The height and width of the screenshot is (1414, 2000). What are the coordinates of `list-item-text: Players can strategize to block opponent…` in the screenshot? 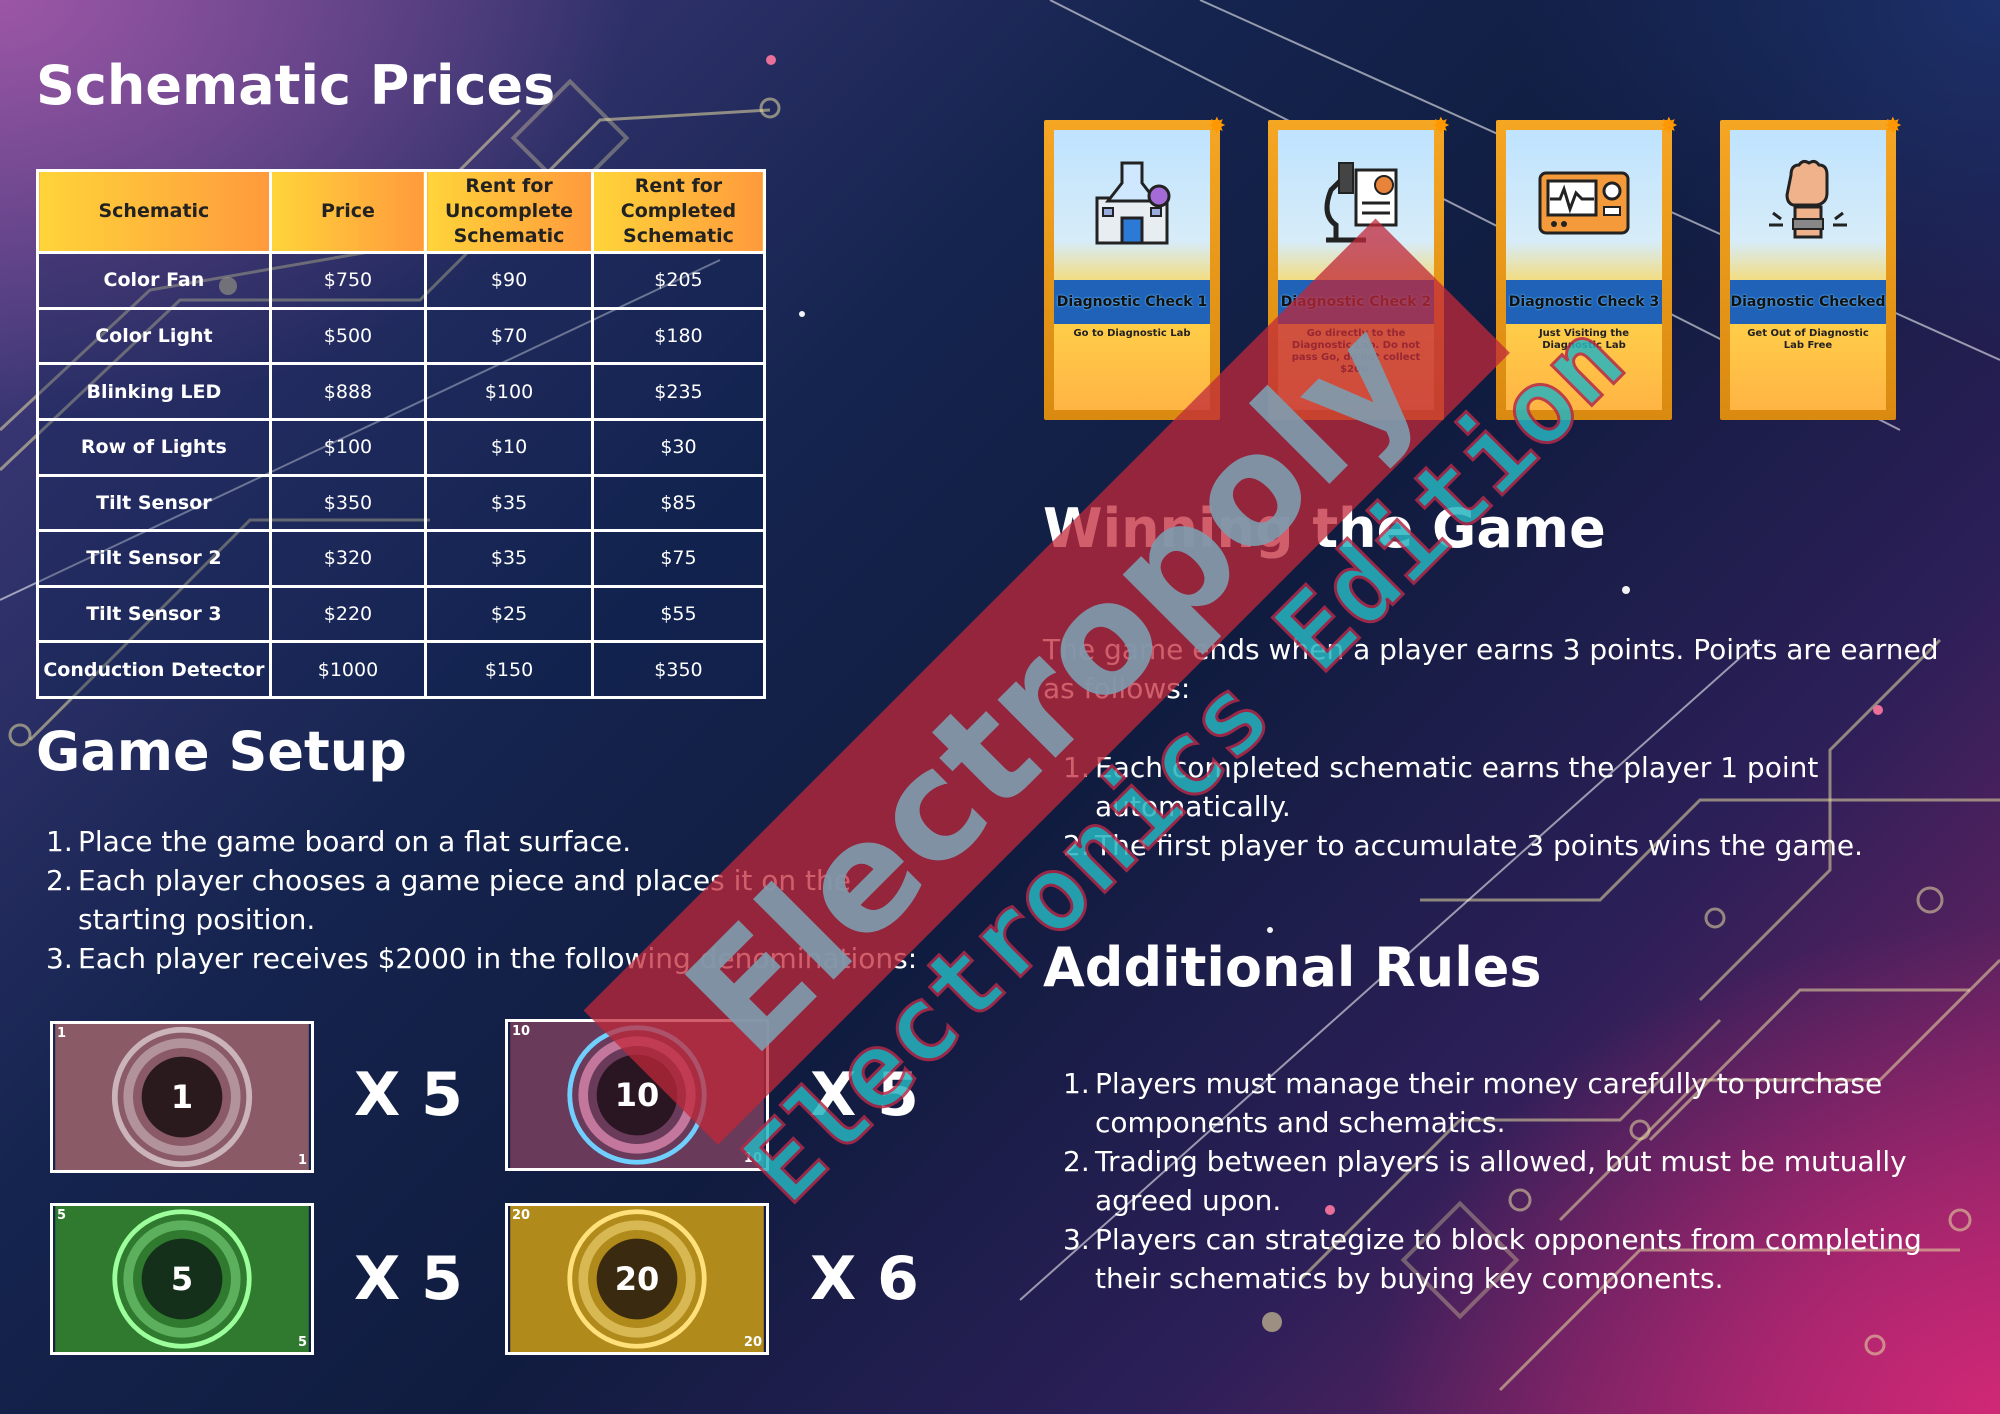 It's located at (1508, 1259).